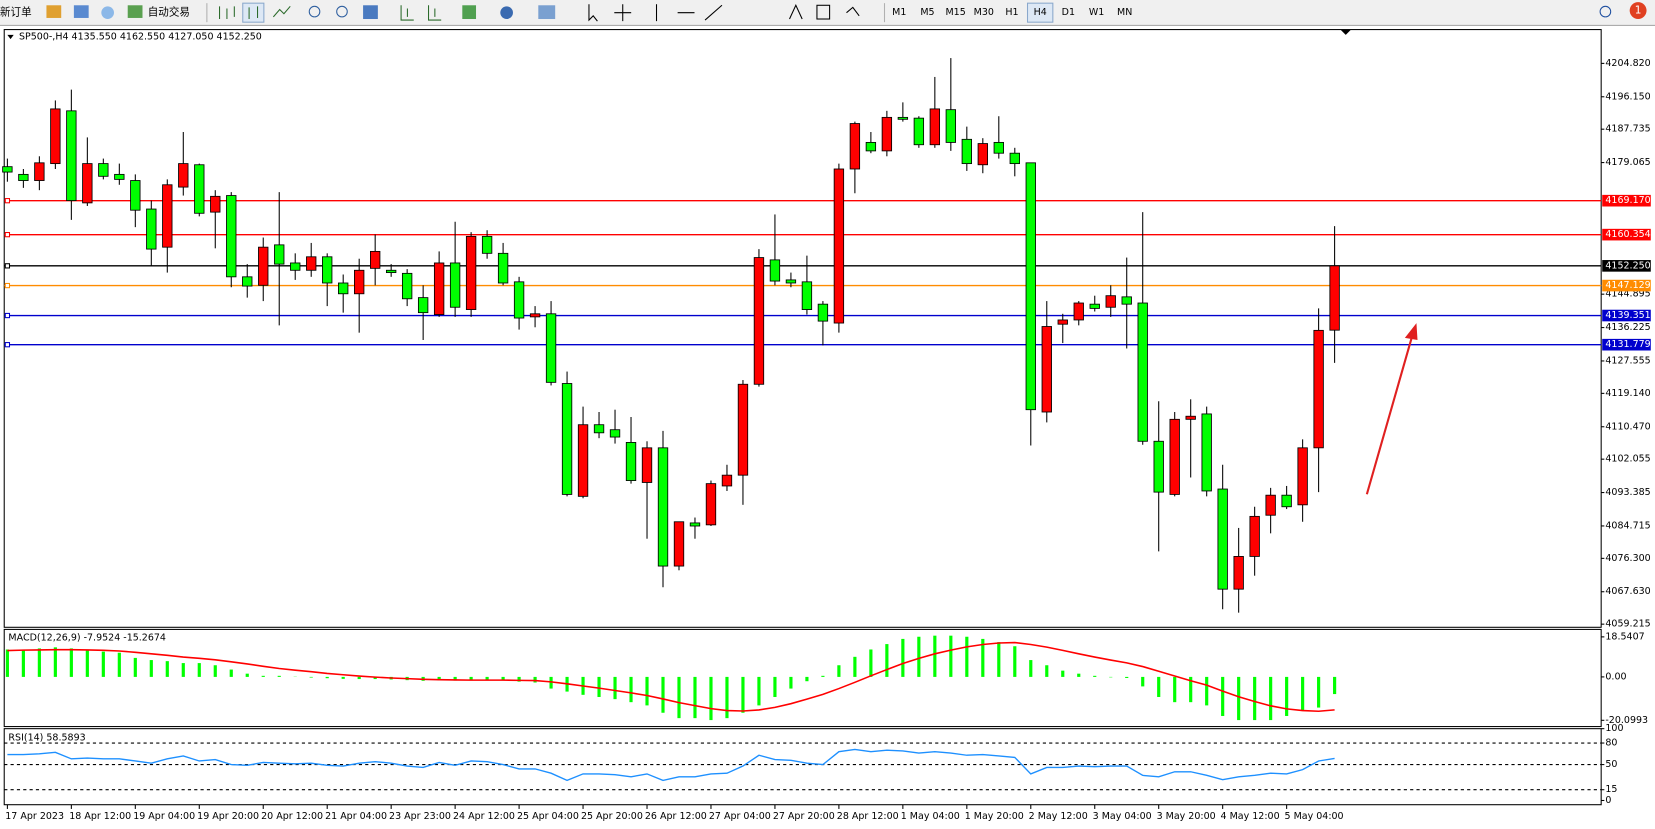 This screenshot has height=829, width=1655. I want to click on line-chart-button, so click(281, 11).